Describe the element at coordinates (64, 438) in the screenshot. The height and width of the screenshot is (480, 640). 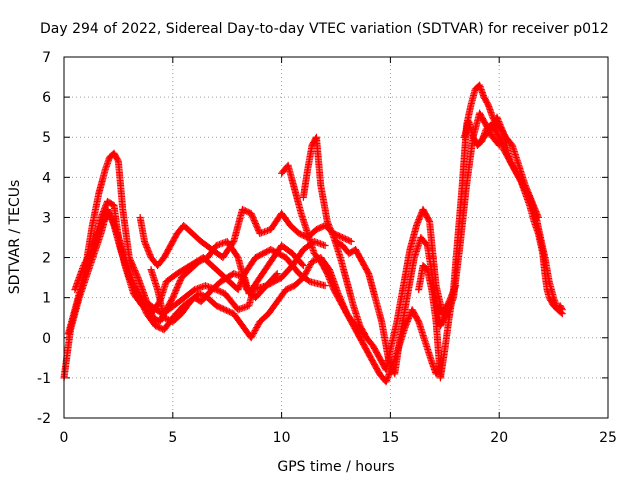
I see `x-tick-label: 0` at that location.